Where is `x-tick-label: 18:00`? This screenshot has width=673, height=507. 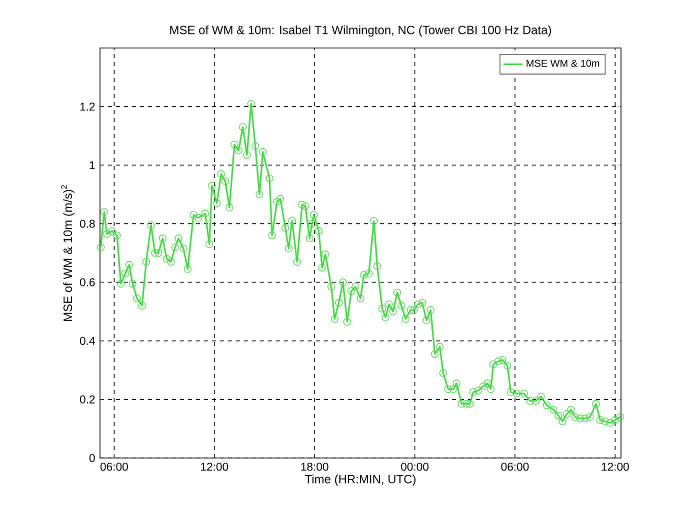 x-tick-label: 18:00 is located at coordinates (314, 466).